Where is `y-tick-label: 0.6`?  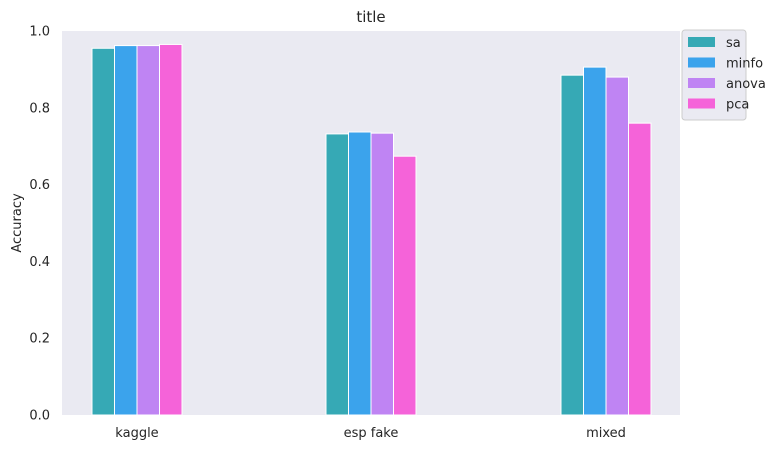
y-tick-label: 0.6 is located at coordinates (39, 185).